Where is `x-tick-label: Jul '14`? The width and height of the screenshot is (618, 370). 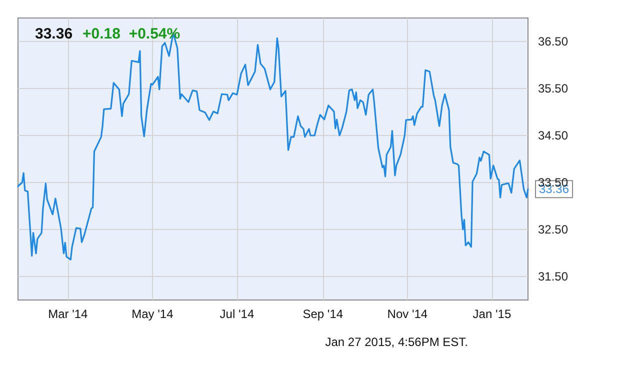
x-tick-label: Jul '14 is located at coordinates (237, 314).